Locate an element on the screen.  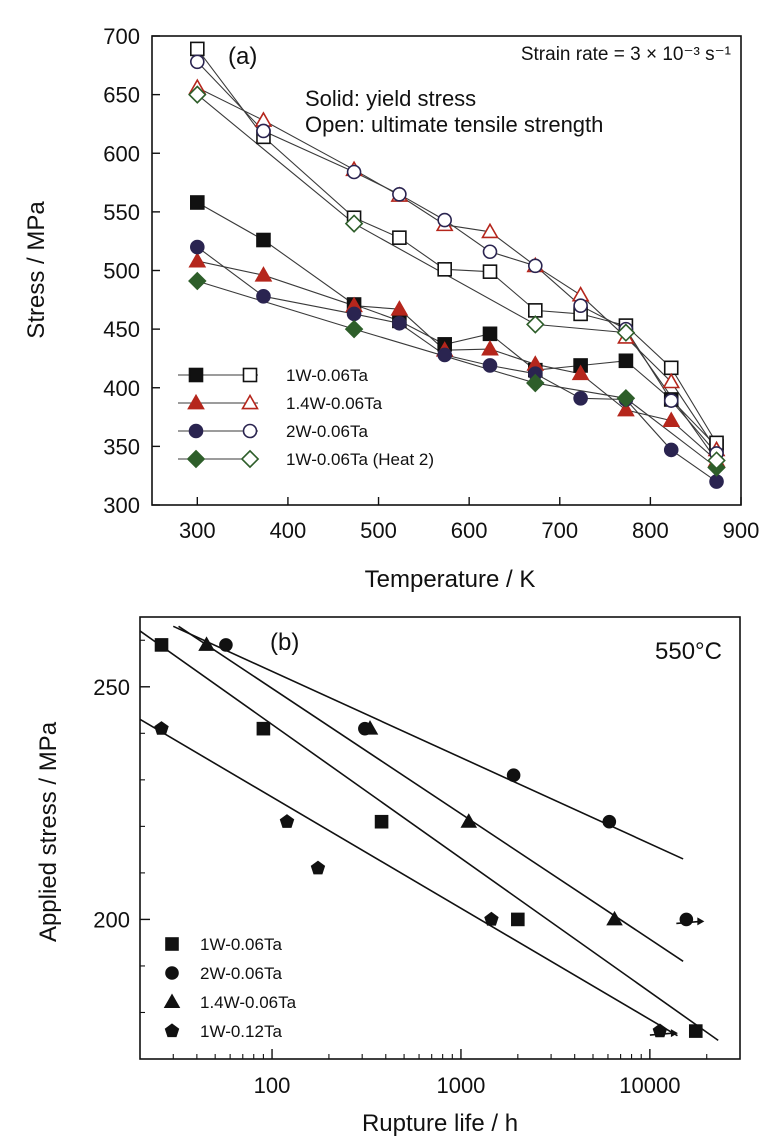
panel-a-legend-label: 2W-0.06Ta is located at coordinates (327, 431).